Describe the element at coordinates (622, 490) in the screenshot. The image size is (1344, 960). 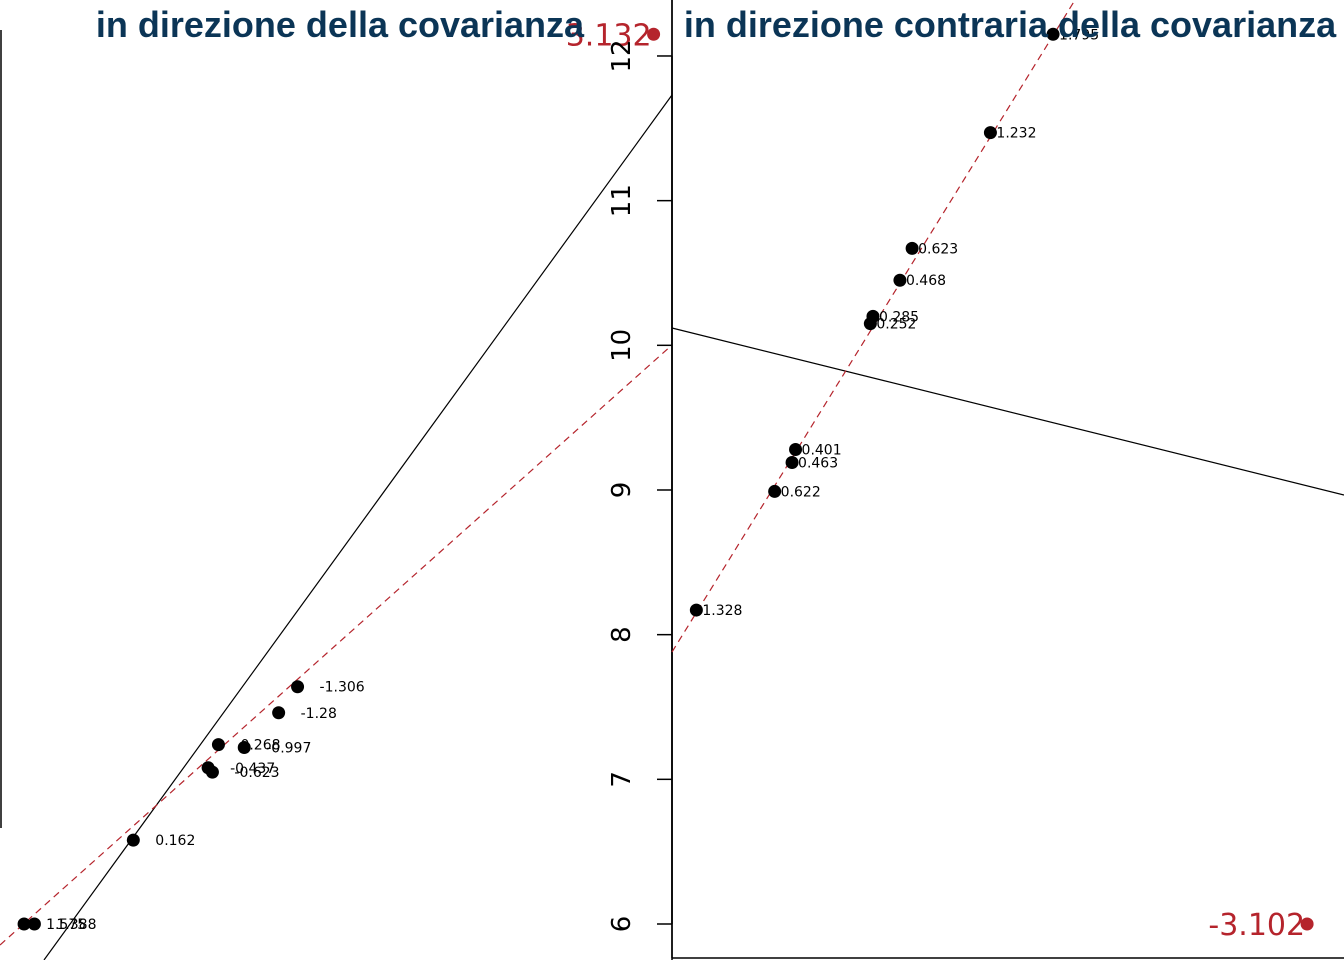
I see `y-tick-label: 9` at that location.